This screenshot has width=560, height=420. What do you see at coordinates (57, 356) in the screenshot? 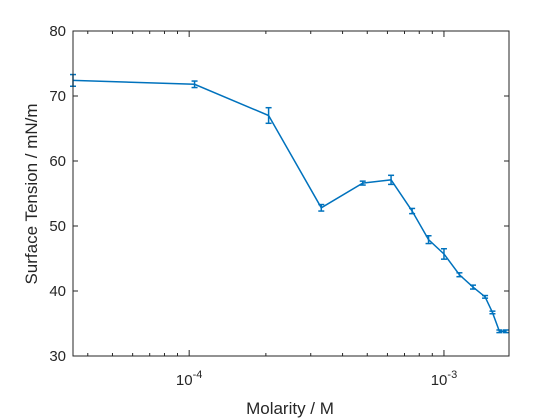
I see `y-tick-label: 30` at bounding box center [57, 356].